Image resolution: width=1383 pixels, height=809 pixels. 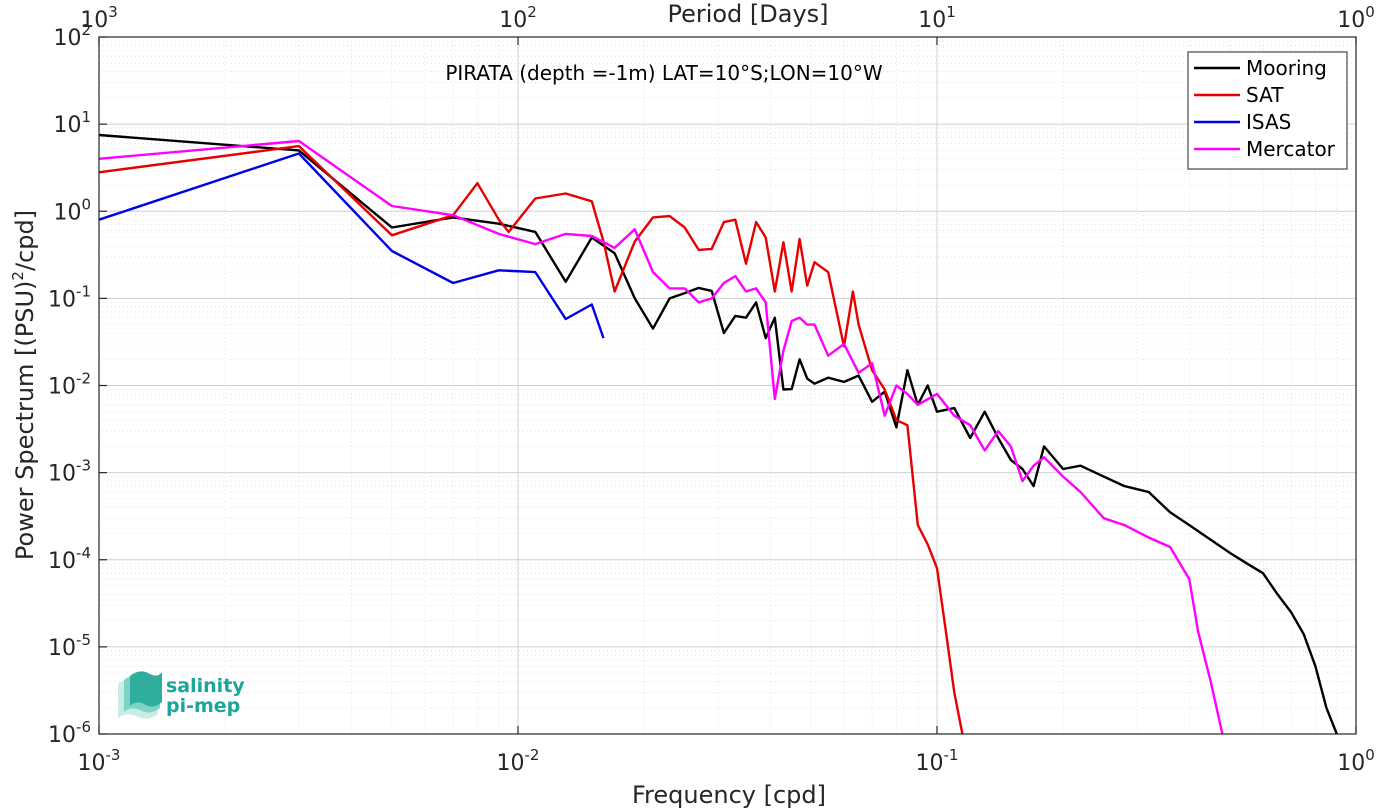 What do you see at coordinates (1265, 108) in the screenshot?
I see `legend-items: Mooring SAT ISAS Mercator` at bounding box center [1265, 108].